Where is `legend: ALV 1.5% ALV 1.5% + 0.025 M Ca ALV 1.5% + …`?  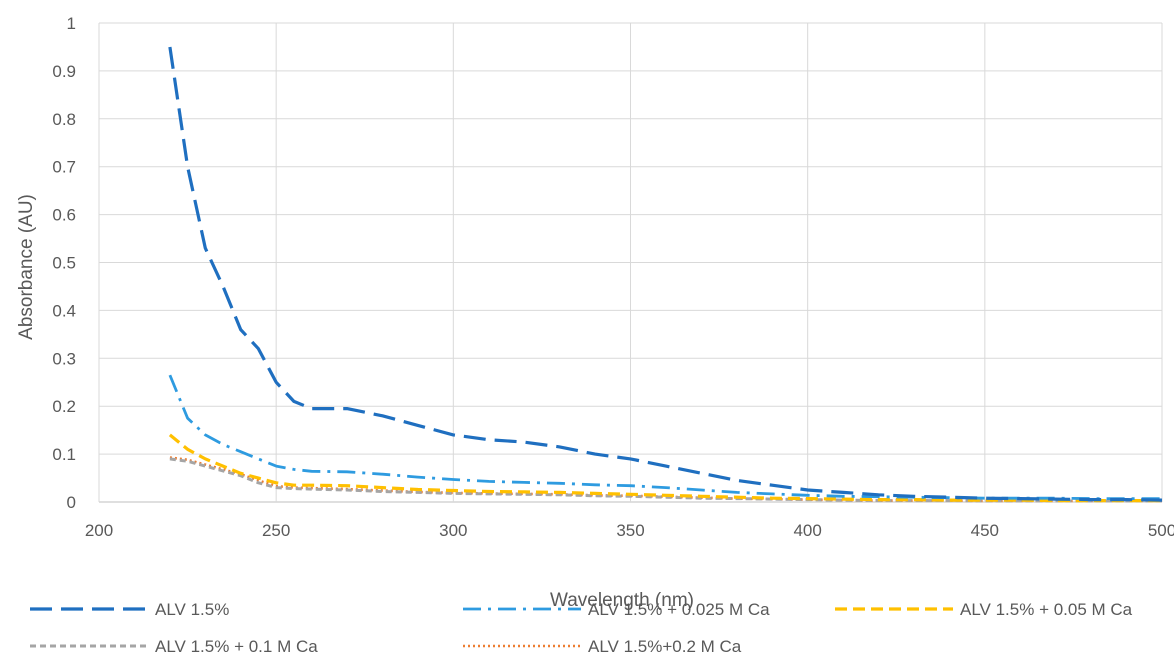 legend: ALV 1.5% ALV 1.5% + 0.025 M Ca ALV 1.5% + … is located at coordinates (581, 628).